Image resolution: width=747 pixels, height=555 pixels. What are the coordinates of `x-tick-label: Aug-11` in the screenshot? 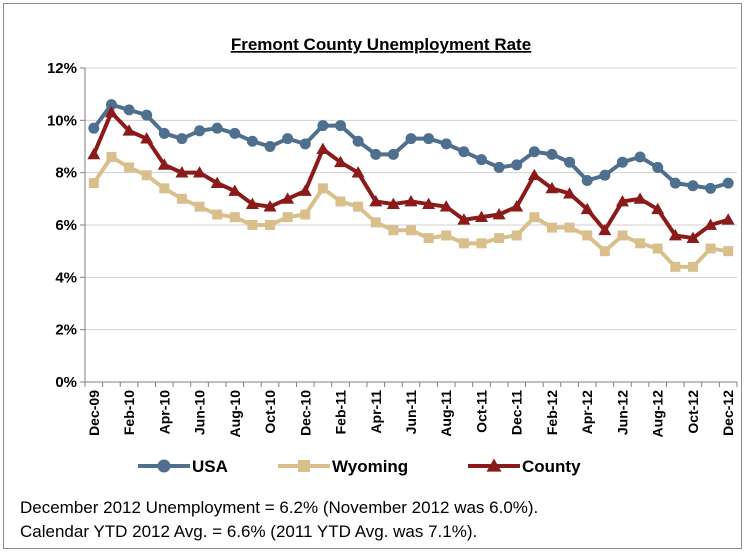 It's located at (446, 413).